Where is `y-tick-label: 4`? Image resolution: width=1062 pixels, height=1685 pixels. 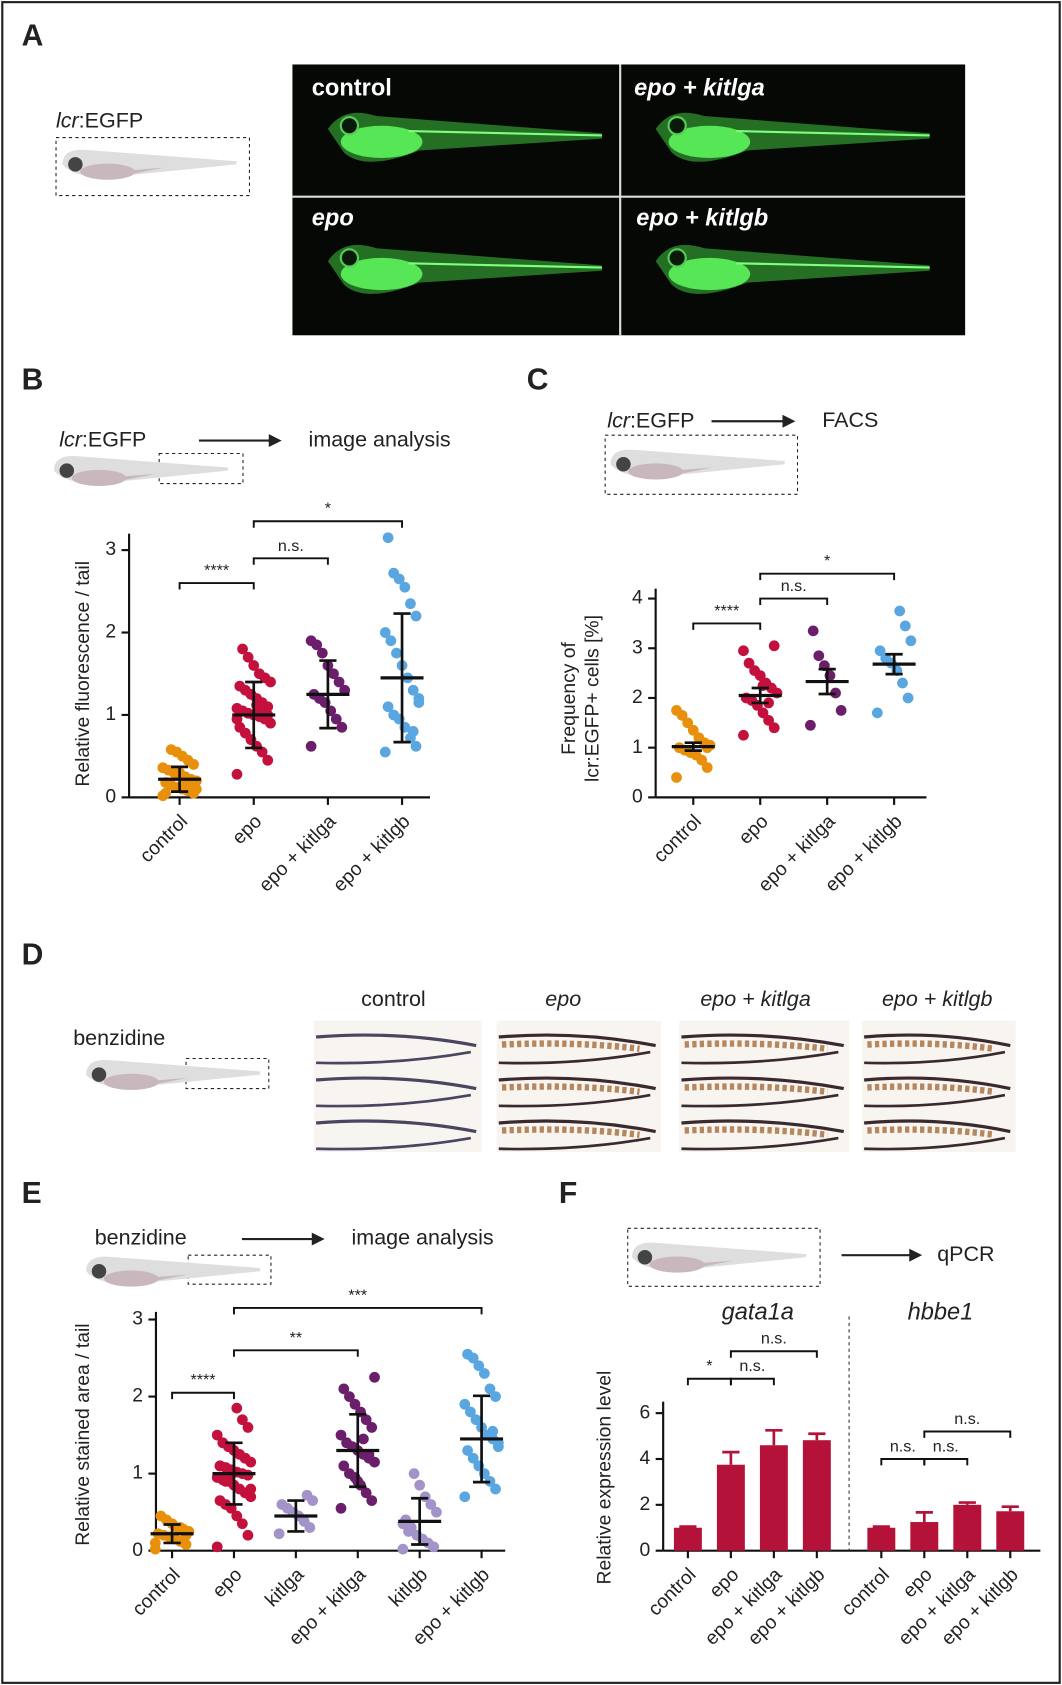 y-tick-label: 4 is located at coordinates (637, 598).